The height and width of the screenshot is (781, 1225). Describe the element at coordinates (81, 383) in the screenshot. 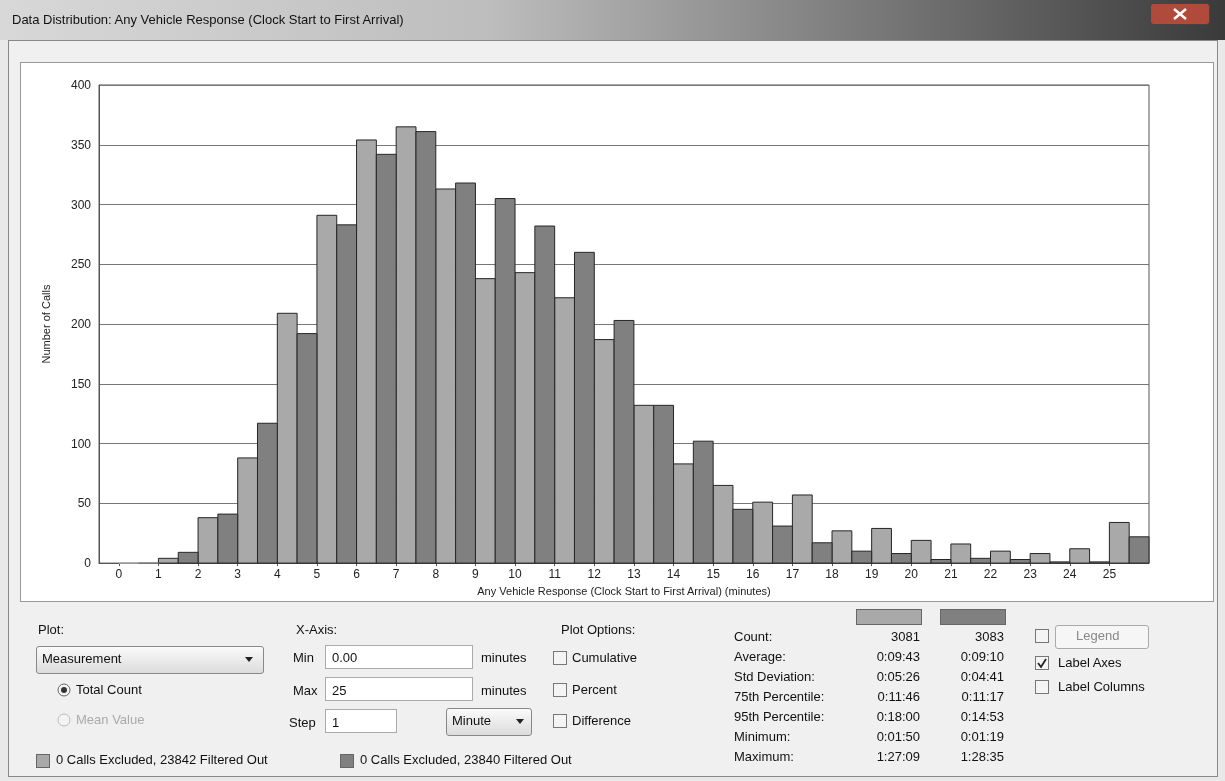

I see `y-tick-label: 150` at that location.